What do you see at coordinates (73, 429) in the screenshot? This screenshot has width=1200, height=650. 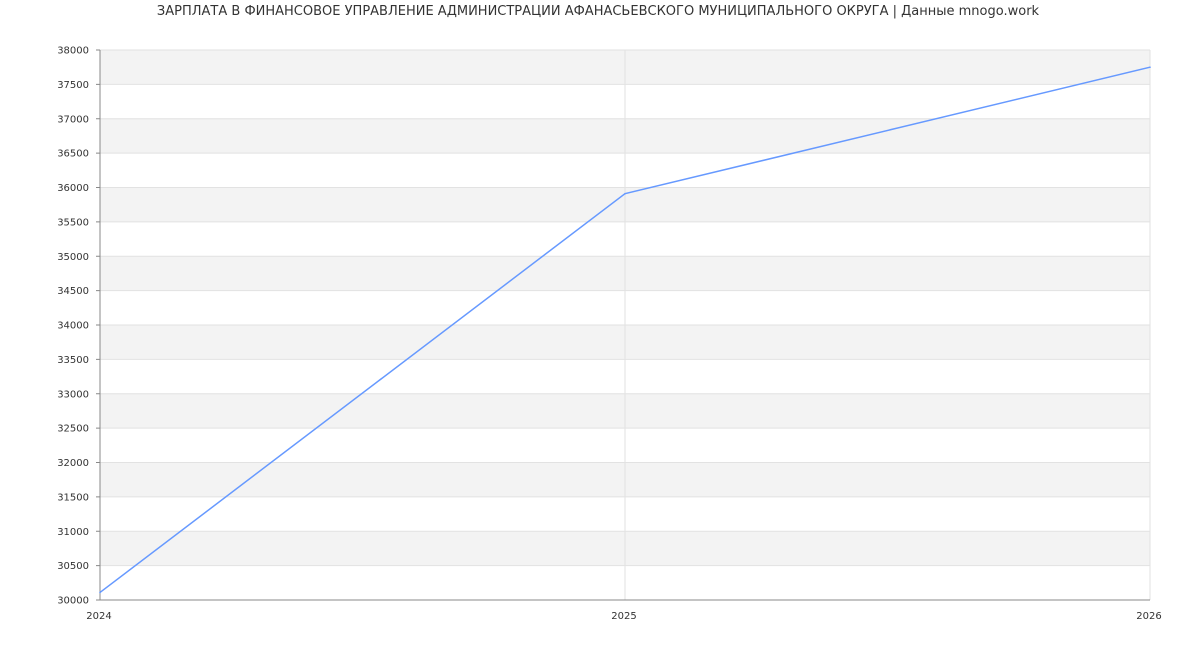 I see `y-tick-label: 32500` at bounding box center [73, 429].